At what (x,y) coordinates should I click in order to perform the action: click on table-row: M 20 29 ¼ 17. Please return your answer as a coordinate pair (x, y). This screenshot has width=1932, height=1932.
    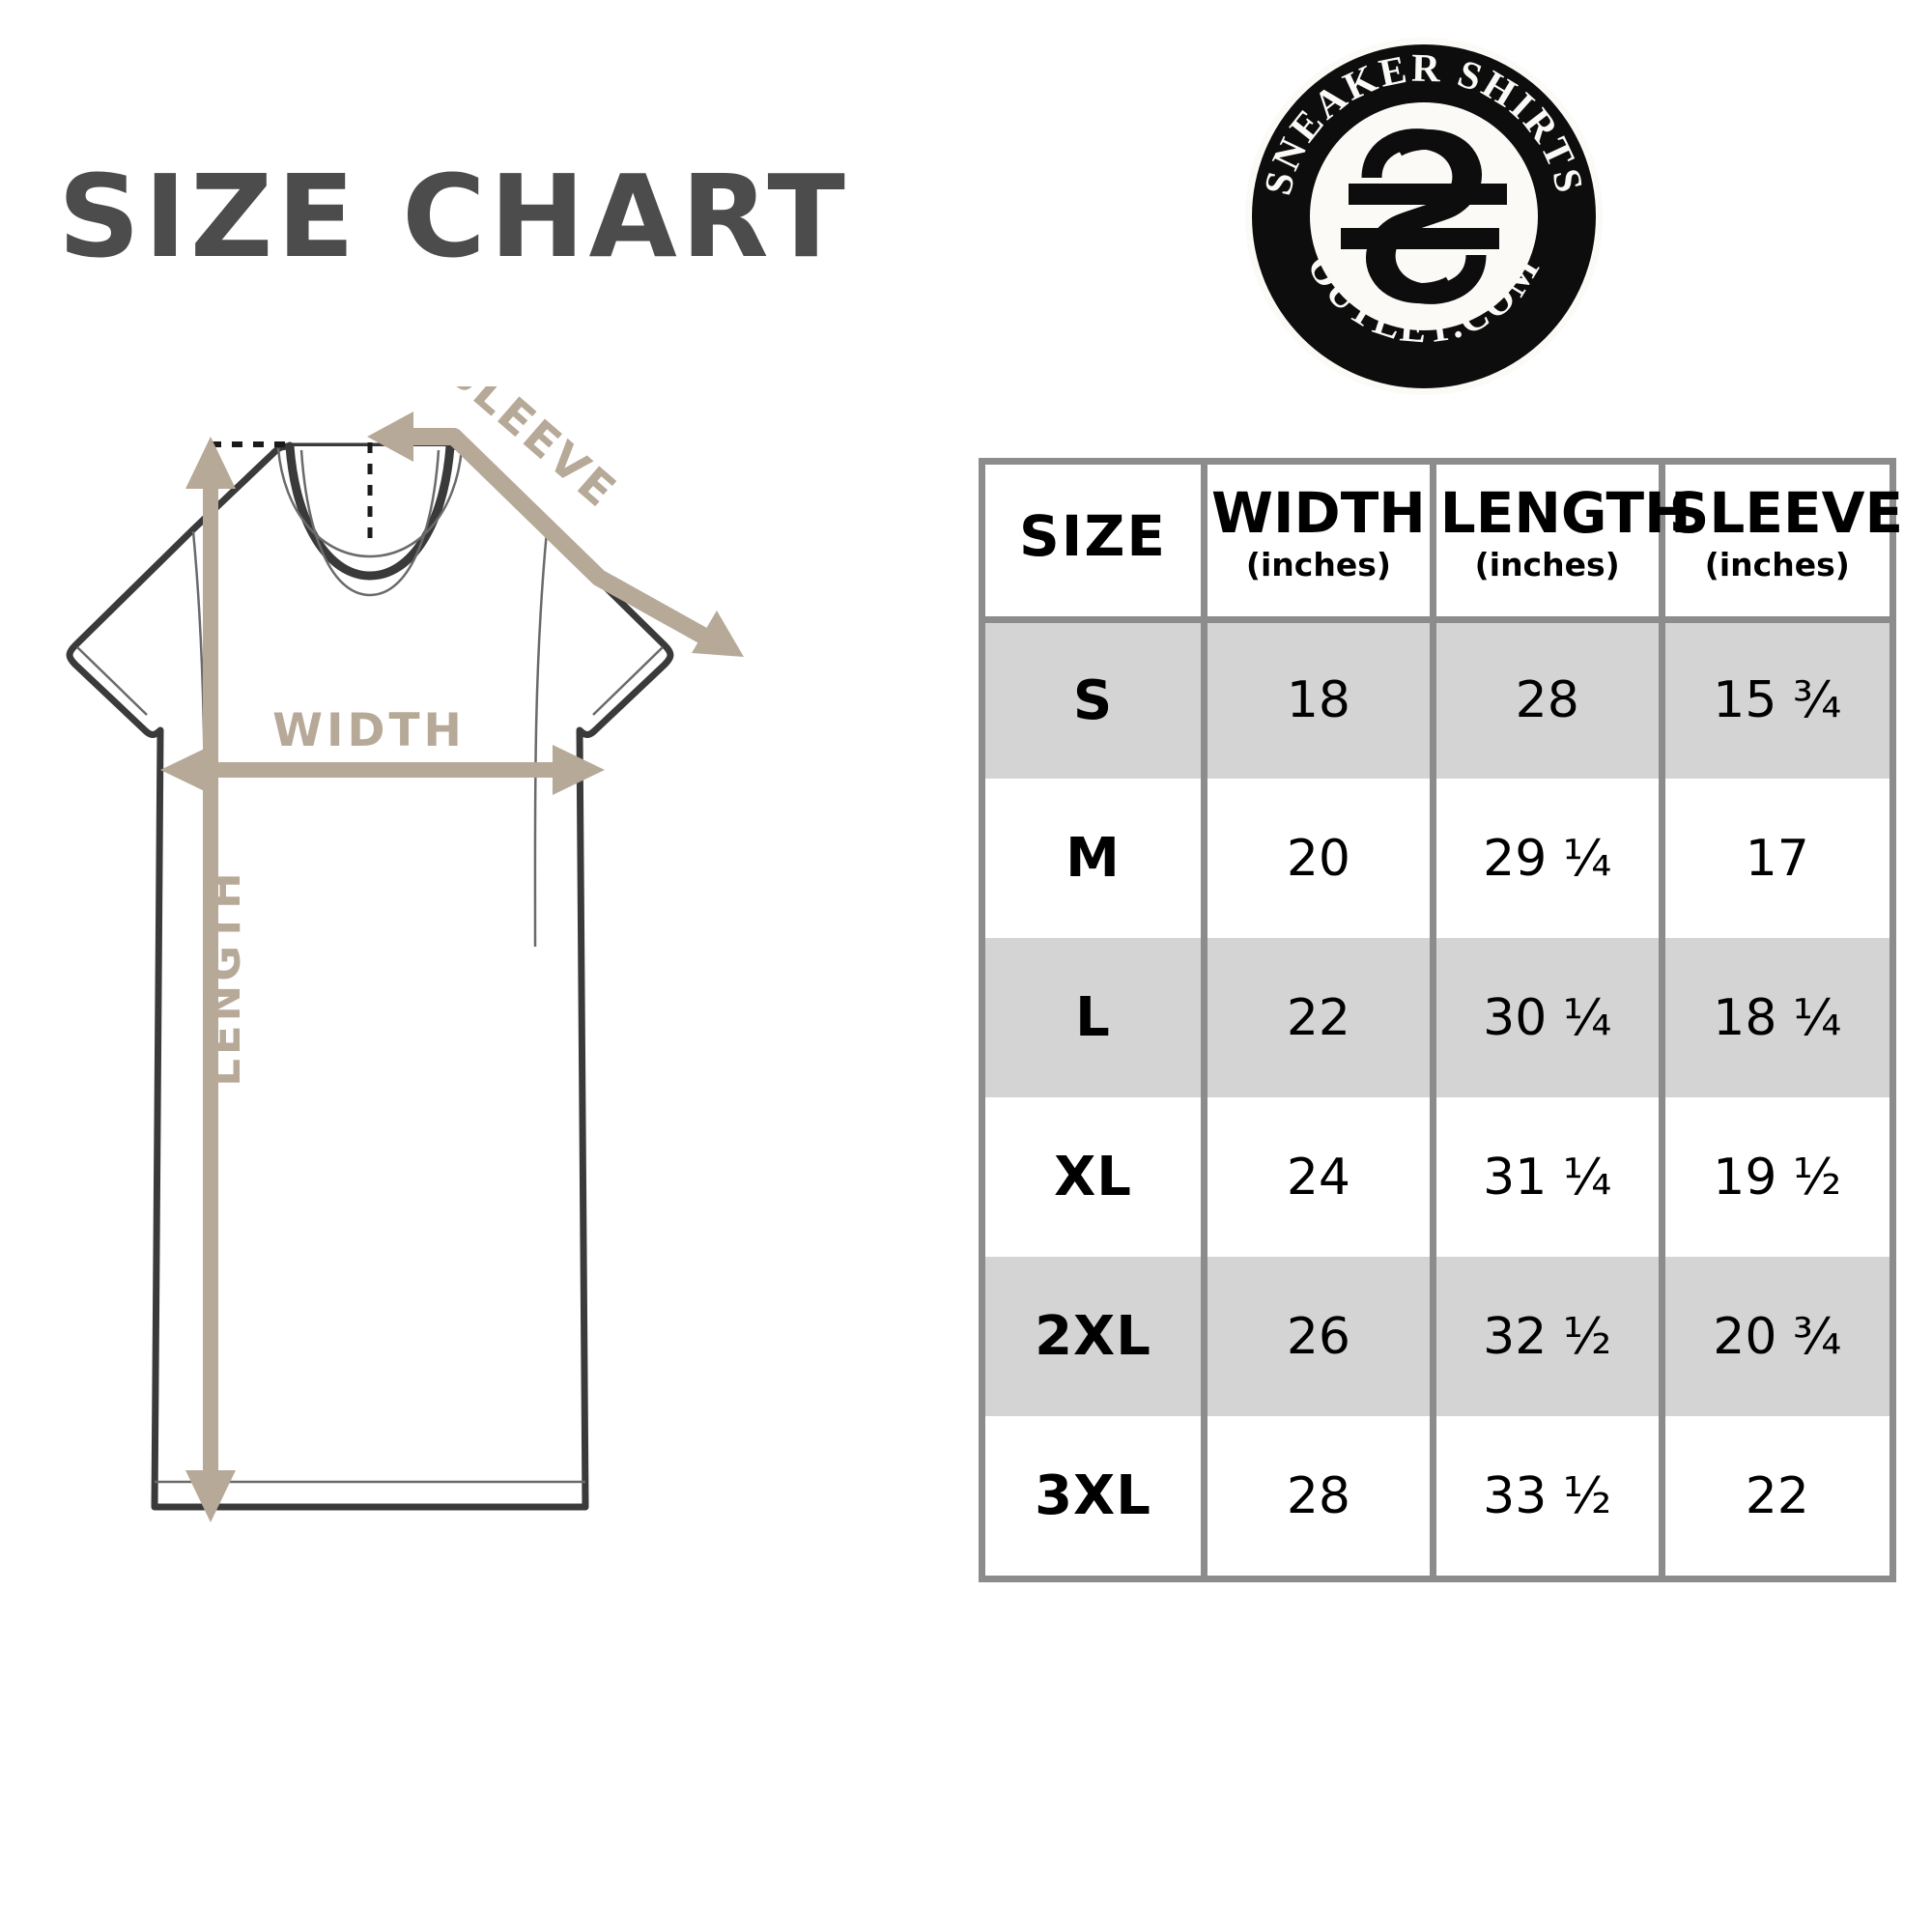
    Looking at the image, I should click on (1437, 858).